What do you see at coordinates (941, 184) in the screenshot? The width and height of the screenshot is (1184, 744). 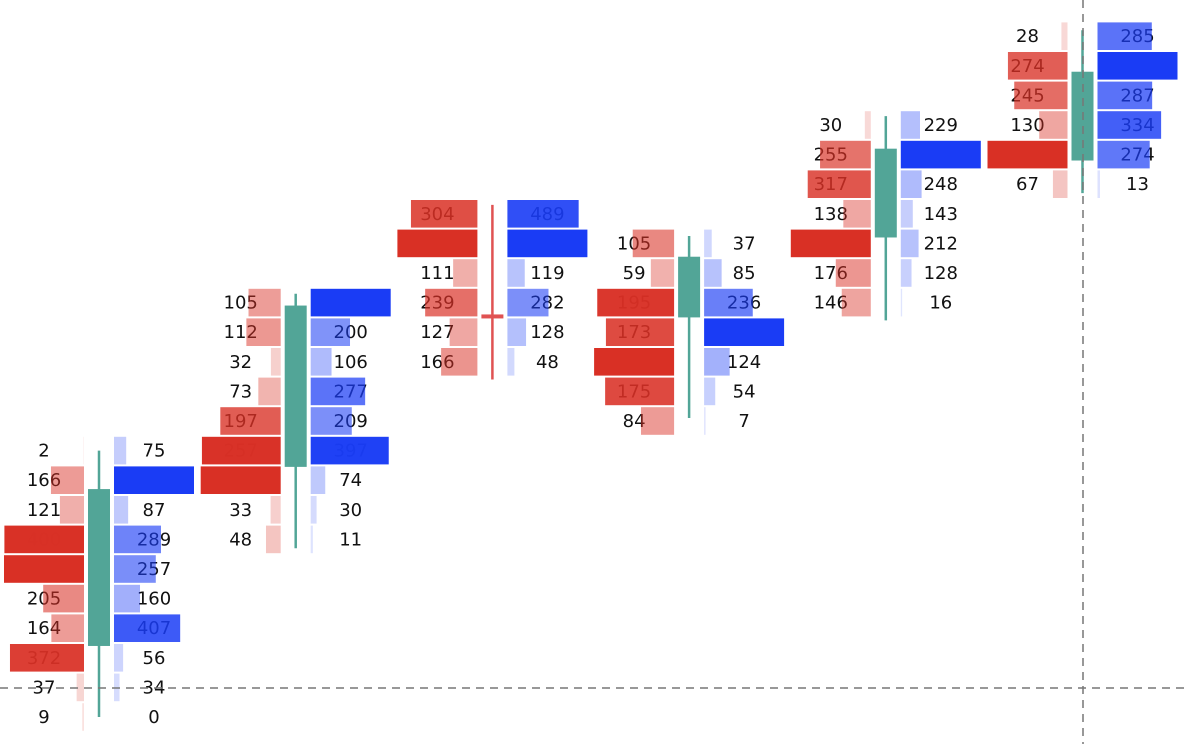 I see `ask-label: 248` at bounding box center [941, 184].